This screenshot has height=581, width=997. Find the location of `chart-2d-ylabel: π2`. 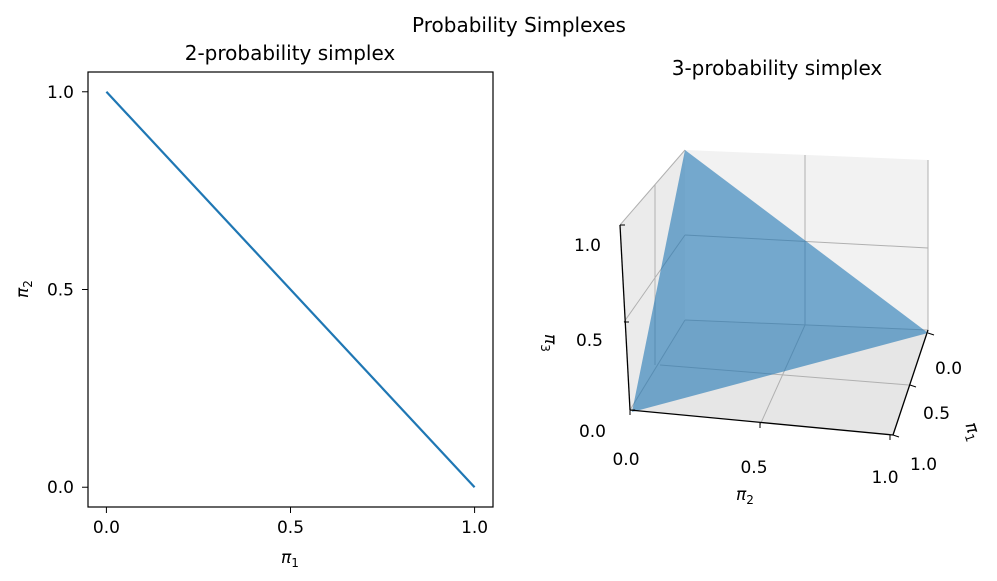

chart-2d-ylabel: π2 is located at coordinates (24, 289).